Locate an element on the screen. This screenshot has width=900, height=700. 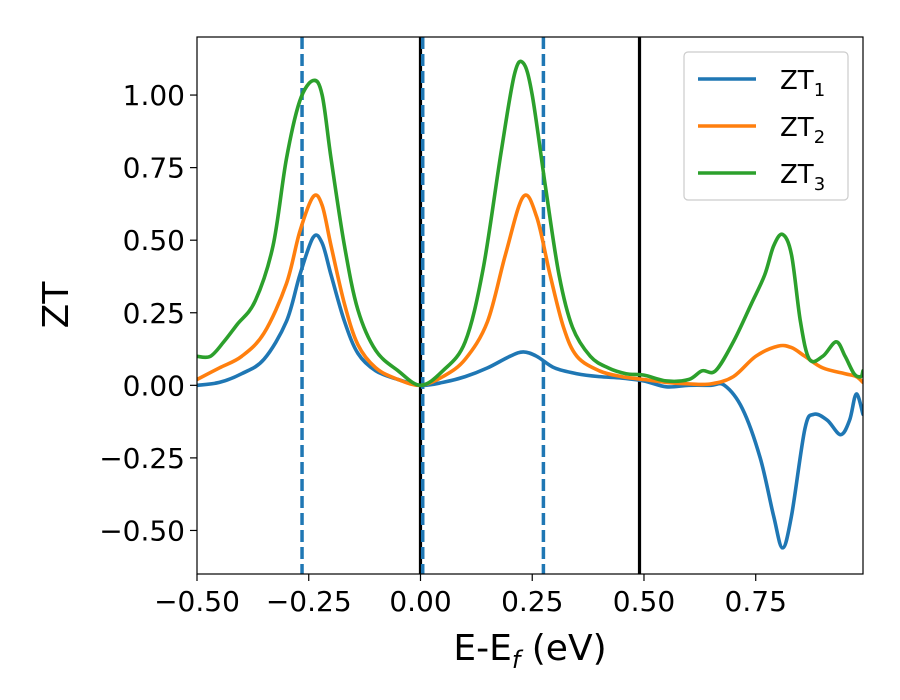
legend-label-zt3: ZT3 is located at coordinates (802, 177).